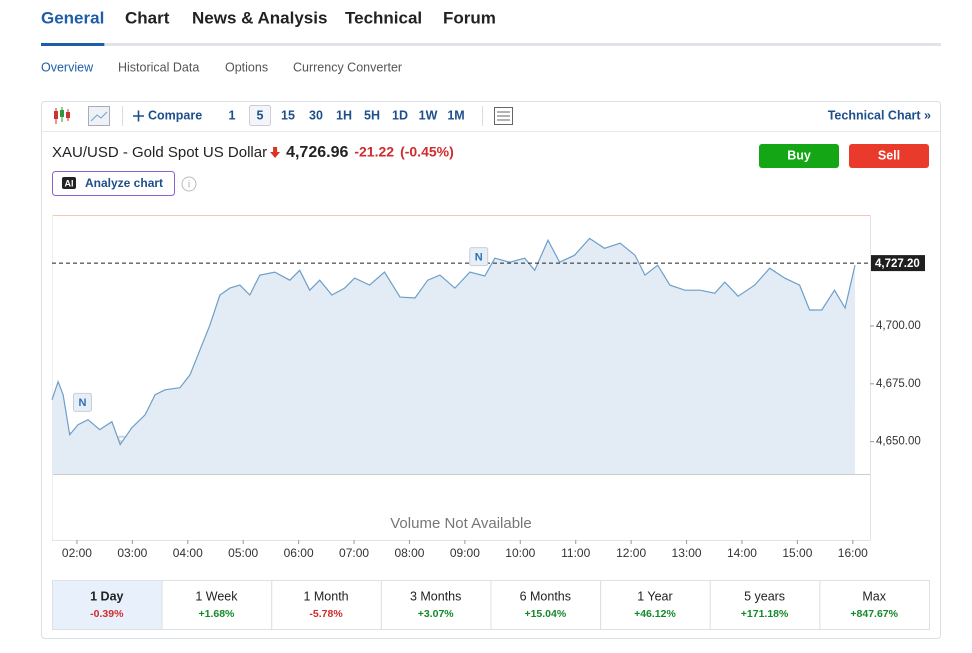 This screenshot has width=972, height=653. I want to click on info-icon, so click(189, 184).